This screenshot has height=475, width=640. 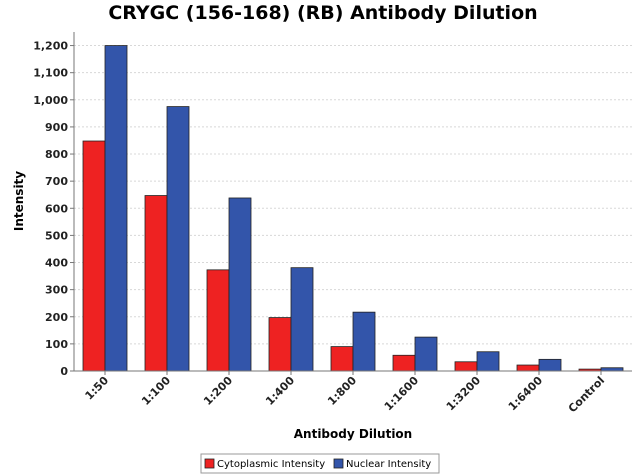 I want to click on y-axis-label: Intensity, so click(x=19, y=201).